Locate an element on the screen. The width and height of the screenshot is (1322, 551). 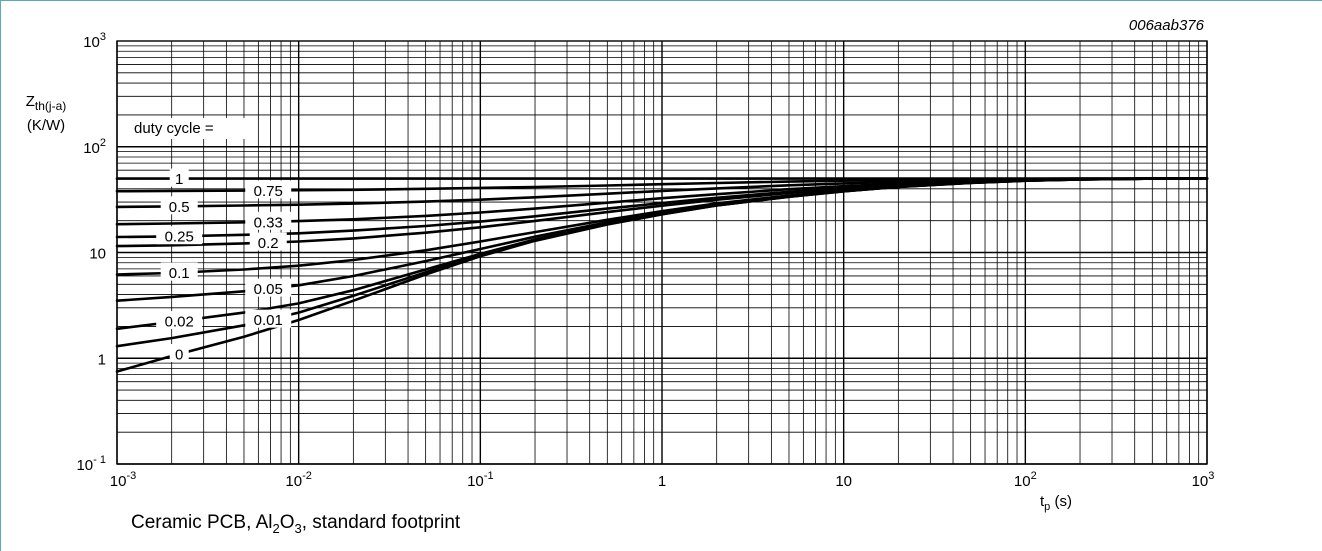
y-tick-label: 10 is located at coordinates (97, 254).